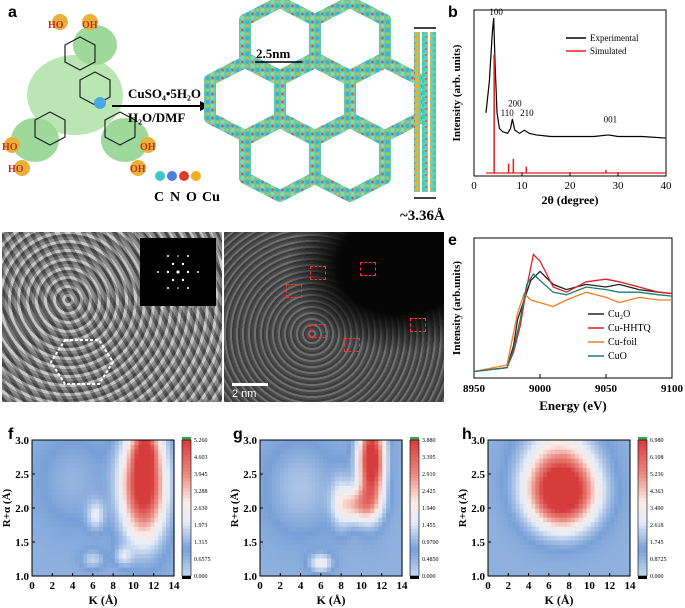  What do you see at coordinates (474, 186) in the screenshot?
I see `x-tick-label: 0` at bounding box center [474, 186].